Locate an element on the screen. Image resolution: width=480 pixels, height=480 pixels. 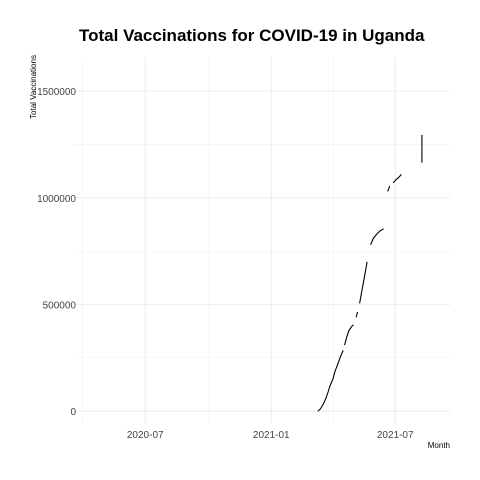
x-tick-label: 2020-07 is located at coordinates (145, 435).